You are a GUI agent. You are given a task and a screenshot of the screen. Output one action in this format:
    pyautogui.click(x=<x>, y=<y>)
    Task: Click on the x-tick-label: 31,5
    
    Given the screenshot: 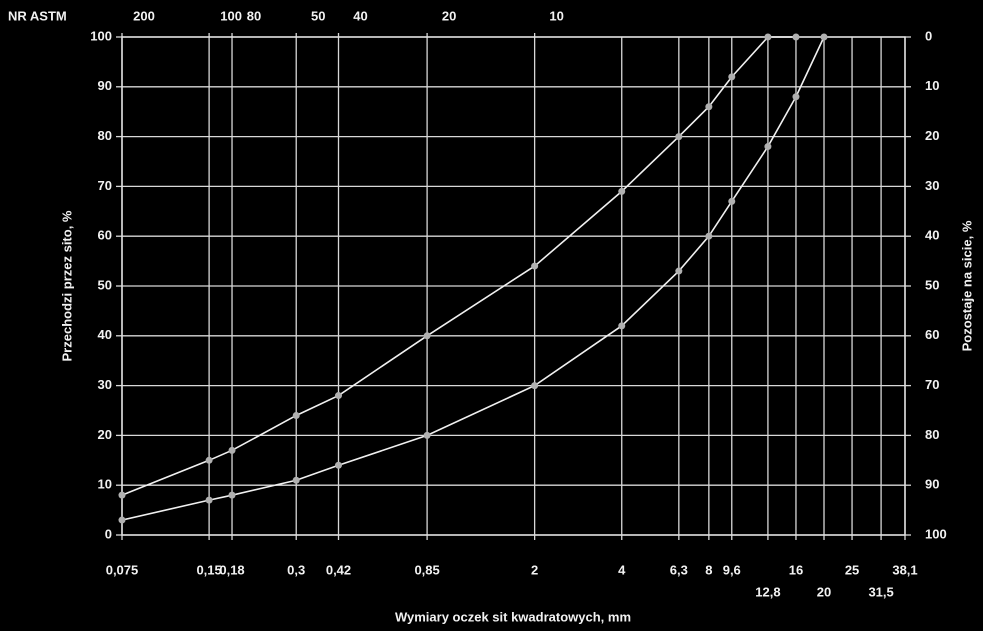 What is the action you would take?
    pyautogui.click(x=880, y=591)
    